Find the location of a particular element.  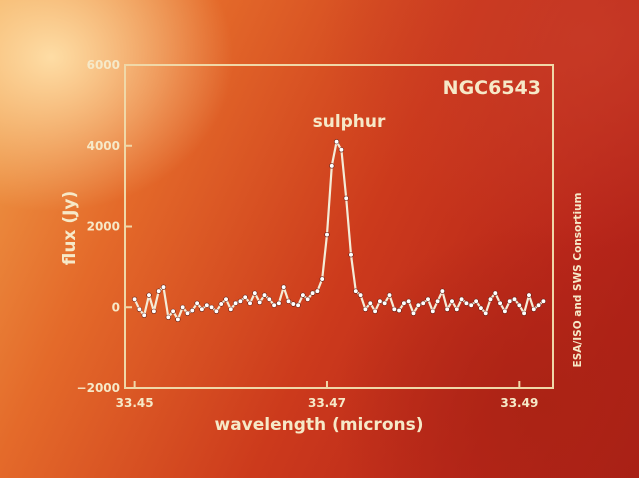

chart-title: NGC6543 is located at coordinates (492, 88).